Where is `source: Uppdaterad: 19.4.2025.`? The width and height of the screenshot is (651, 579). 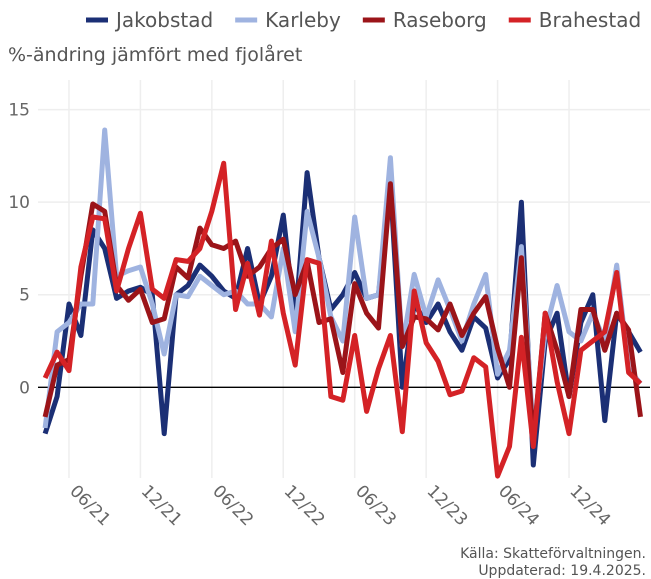 source: Uppdaterad: 19.4.2025. is located at coordinates (562, 571).